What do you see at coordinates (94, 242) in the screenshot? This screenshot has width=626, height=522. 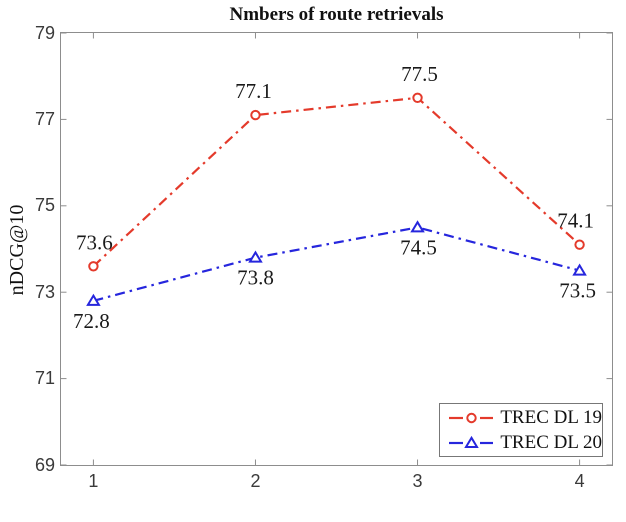 I see `data-point-label: 73.6` at bounding box center [94, 242].